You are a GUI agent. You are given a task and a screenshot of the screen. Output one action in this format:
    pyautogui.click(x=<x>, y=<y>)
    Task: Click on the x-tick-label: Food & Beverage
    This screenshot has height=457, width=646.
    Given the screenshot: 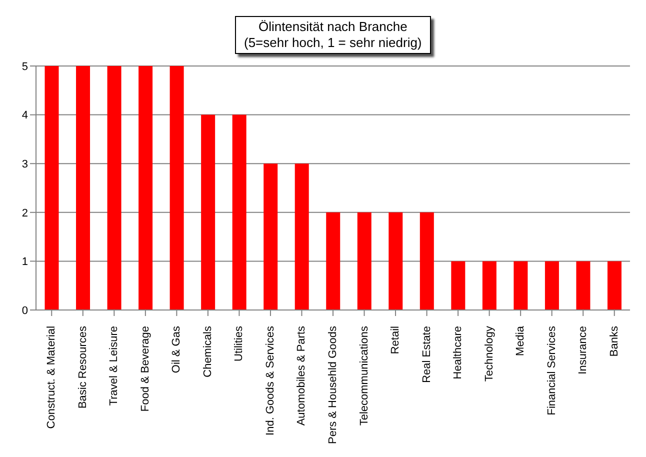 What is the action you would take?
    pyautogui.click(x=145, y=369)
    